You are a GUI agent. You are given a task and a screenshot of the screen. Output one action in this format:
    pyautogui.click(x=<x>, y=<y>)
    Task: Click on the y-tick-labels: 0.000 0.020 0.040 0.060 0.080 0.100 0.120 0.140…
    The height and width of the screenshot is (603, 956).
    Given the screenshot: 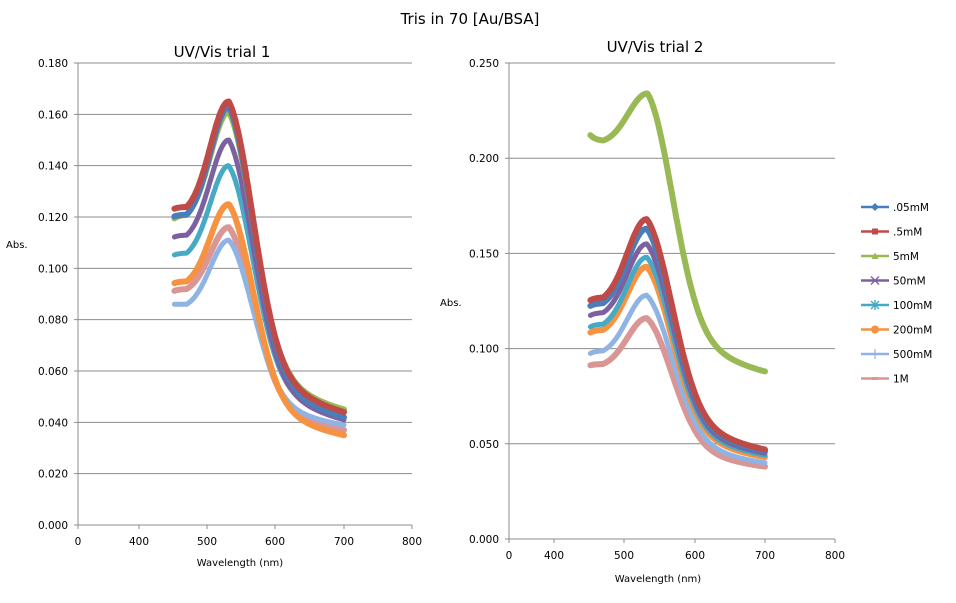 What is the action you would take?
    pyautogui.click(x=53, y=295)
    